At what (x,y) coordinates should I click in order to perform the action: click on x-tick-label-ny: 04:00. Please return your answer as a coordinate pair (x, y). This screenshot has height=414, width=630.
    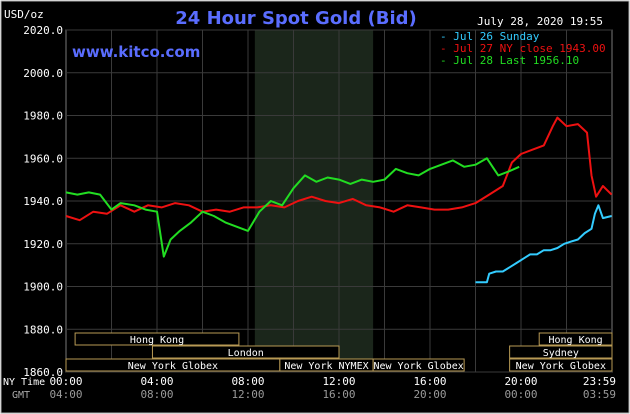
    Looking at the image, I should click on (156, 381).